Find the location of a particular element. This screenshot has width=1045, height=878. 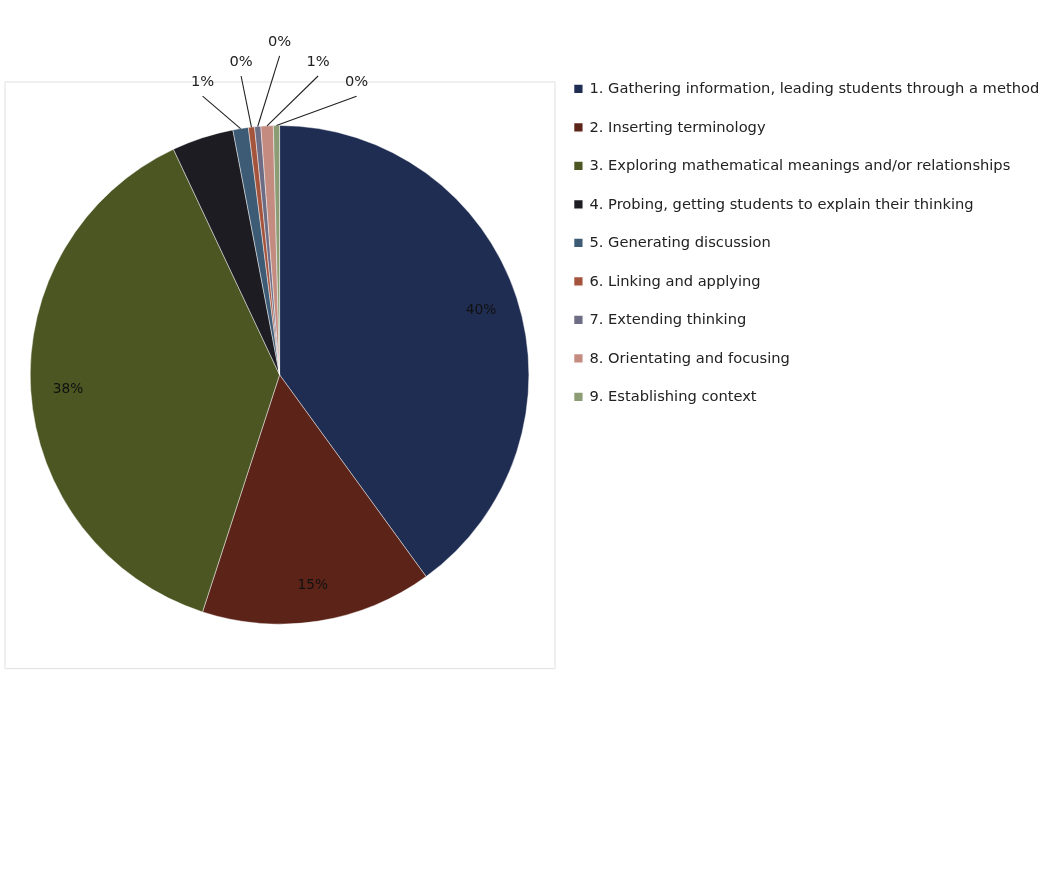

legend-label: 5. Generating discussion is located at coordinates (680, 242).